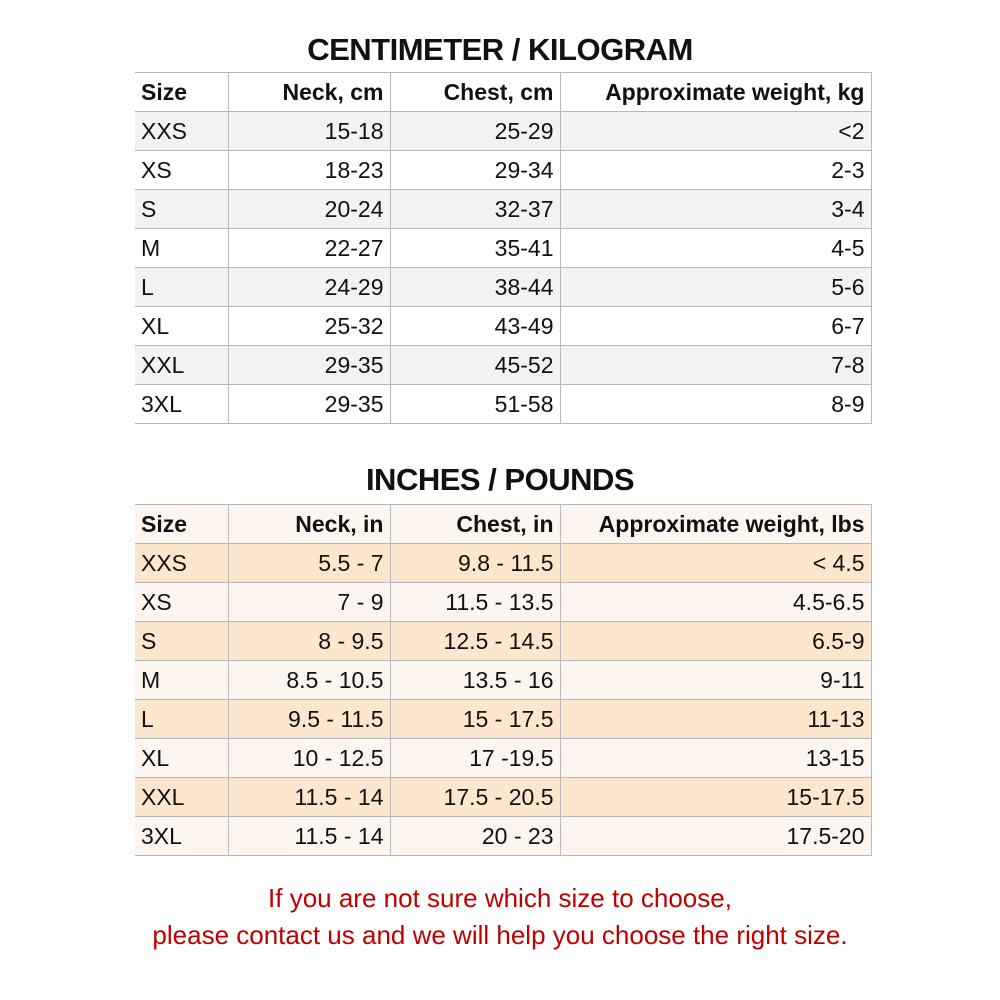 The height and width of the screenshot is (1000, 1000). Describe the element at coordinates (309, 248) in the screenshot. I see `table-cell: 22-27` at that location.